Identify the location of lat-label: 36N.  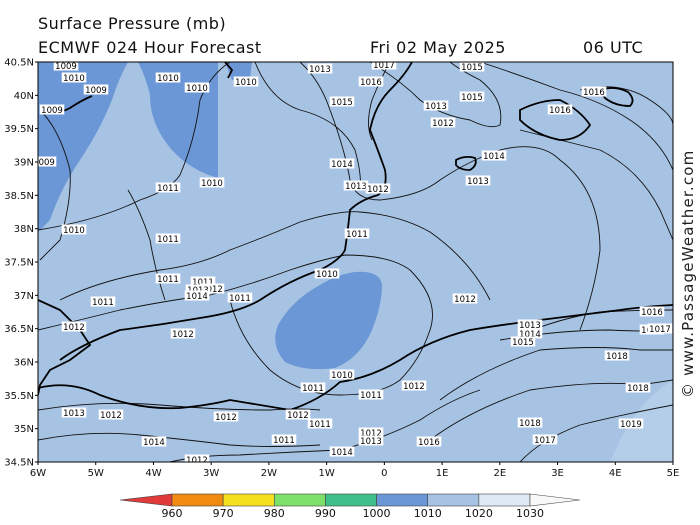
(24, 363).